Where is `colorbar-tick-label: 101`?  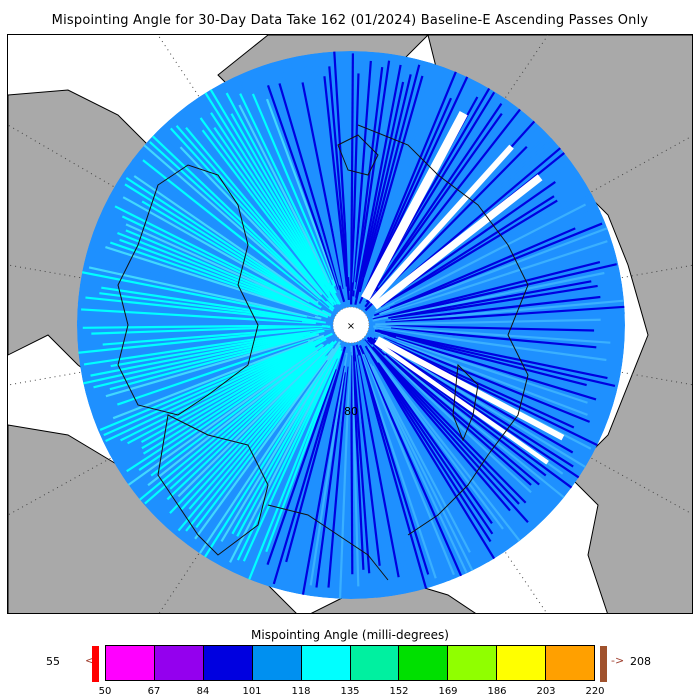 colorbar-tick-label: 101 is located at coordinates (252, 691).